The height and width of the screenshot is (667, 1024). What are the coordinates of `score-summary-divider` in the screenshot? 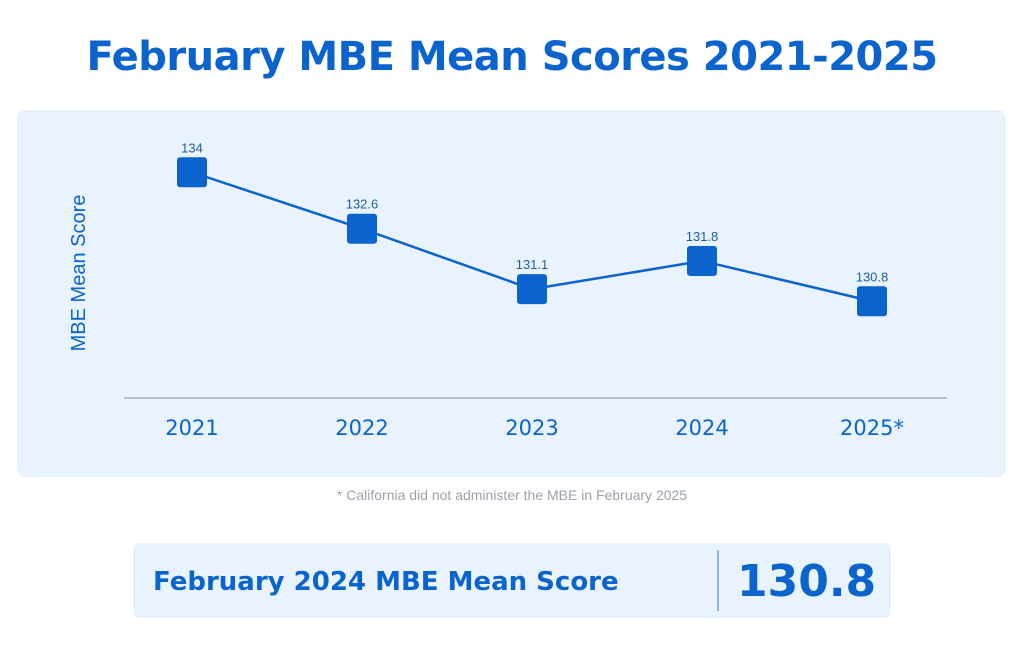 It's located at (718, 580).